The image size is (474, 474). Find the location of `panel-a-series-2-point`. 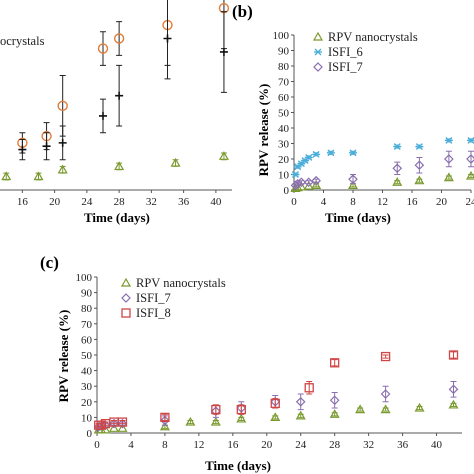

panel-a-series-2-point is located at coordinates (62, 169).